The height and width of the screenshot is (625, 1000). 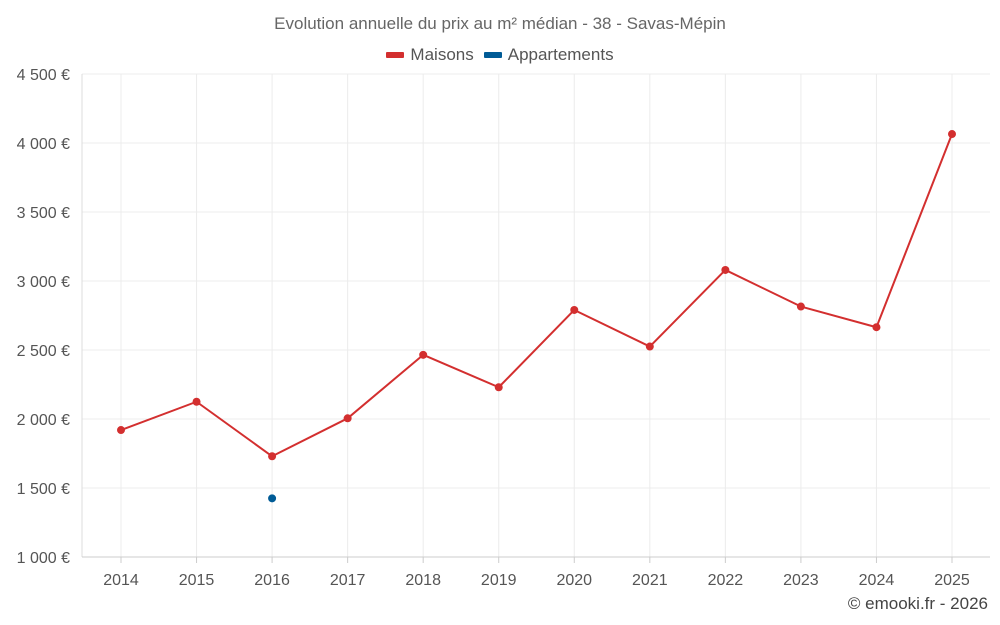 I want to click on x-tick-label: 2022, so click(x=726, y=580).